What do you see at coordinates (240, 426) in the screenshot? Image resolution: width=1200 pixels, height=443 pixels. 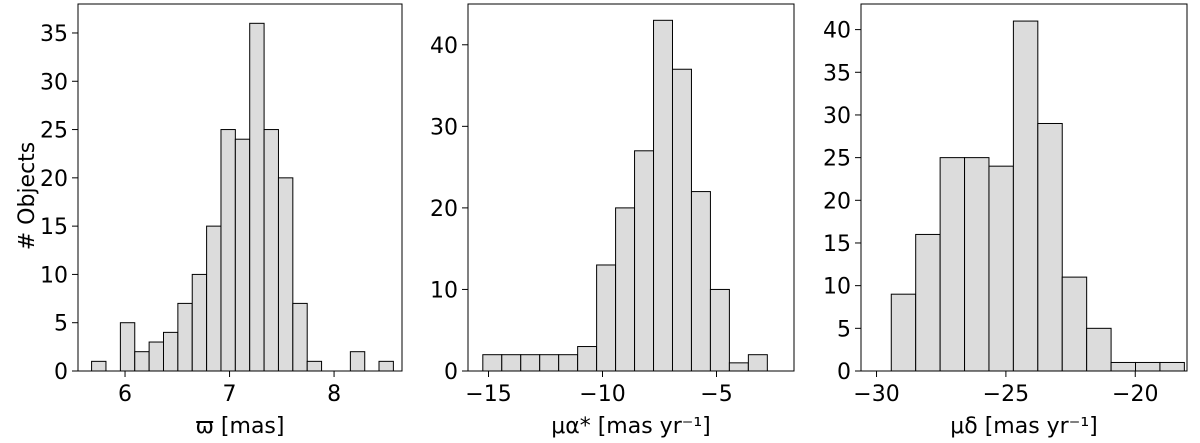 I see `x-axis-label: ϖ [mas]` at bounding box center [240, 426].